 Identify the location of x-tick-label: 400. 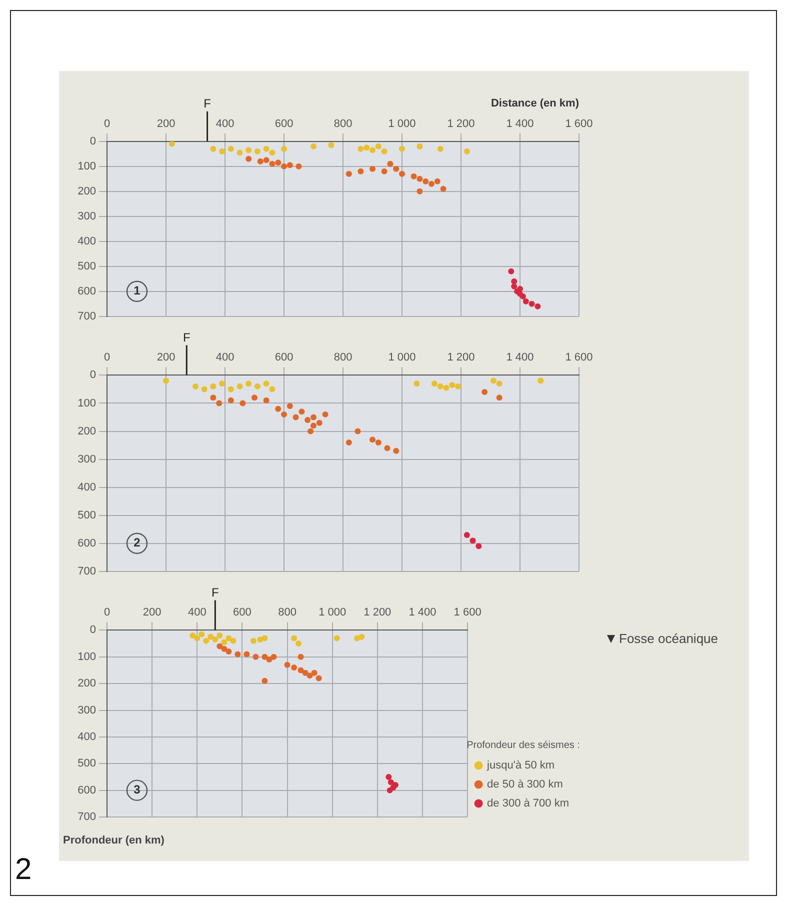
(197, 612).